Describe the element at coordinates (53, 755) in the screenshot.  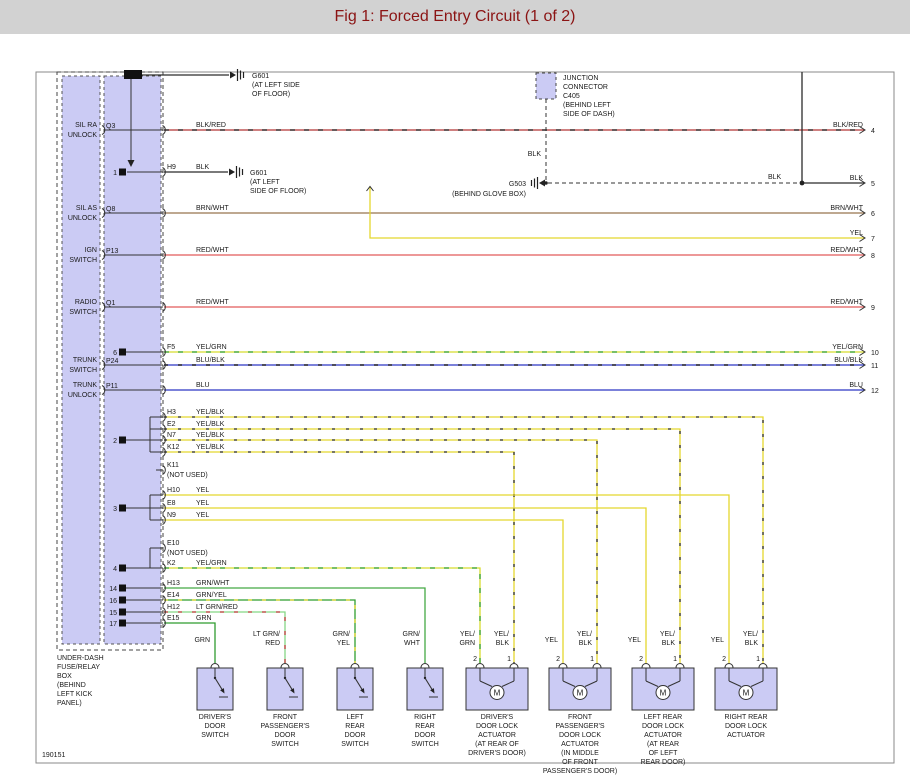
I see `diagram-label: 190151` at that location.